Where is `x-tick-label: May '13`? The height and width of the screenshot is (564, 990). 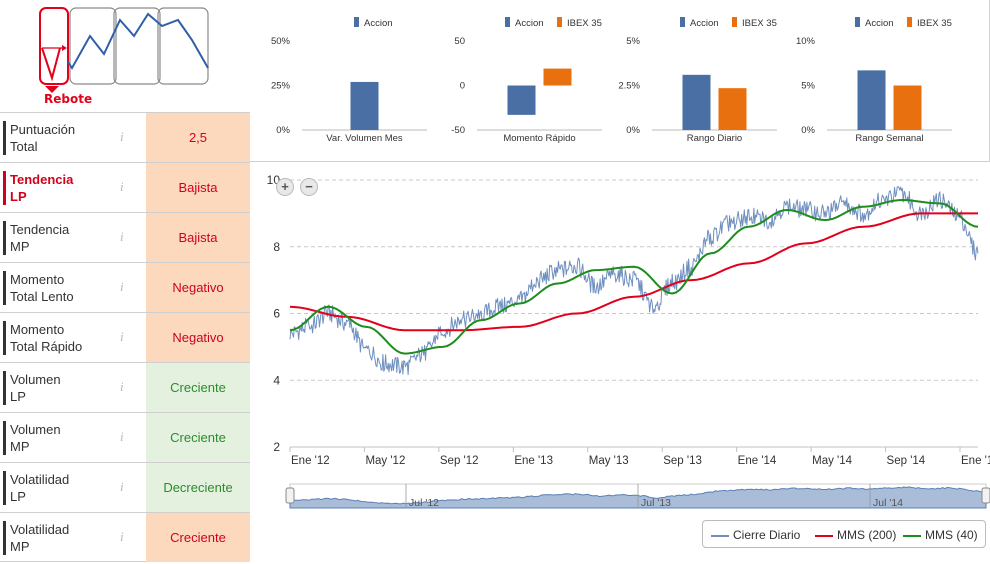
x-tick-label: May '13 is located at coordinates (609, 461).